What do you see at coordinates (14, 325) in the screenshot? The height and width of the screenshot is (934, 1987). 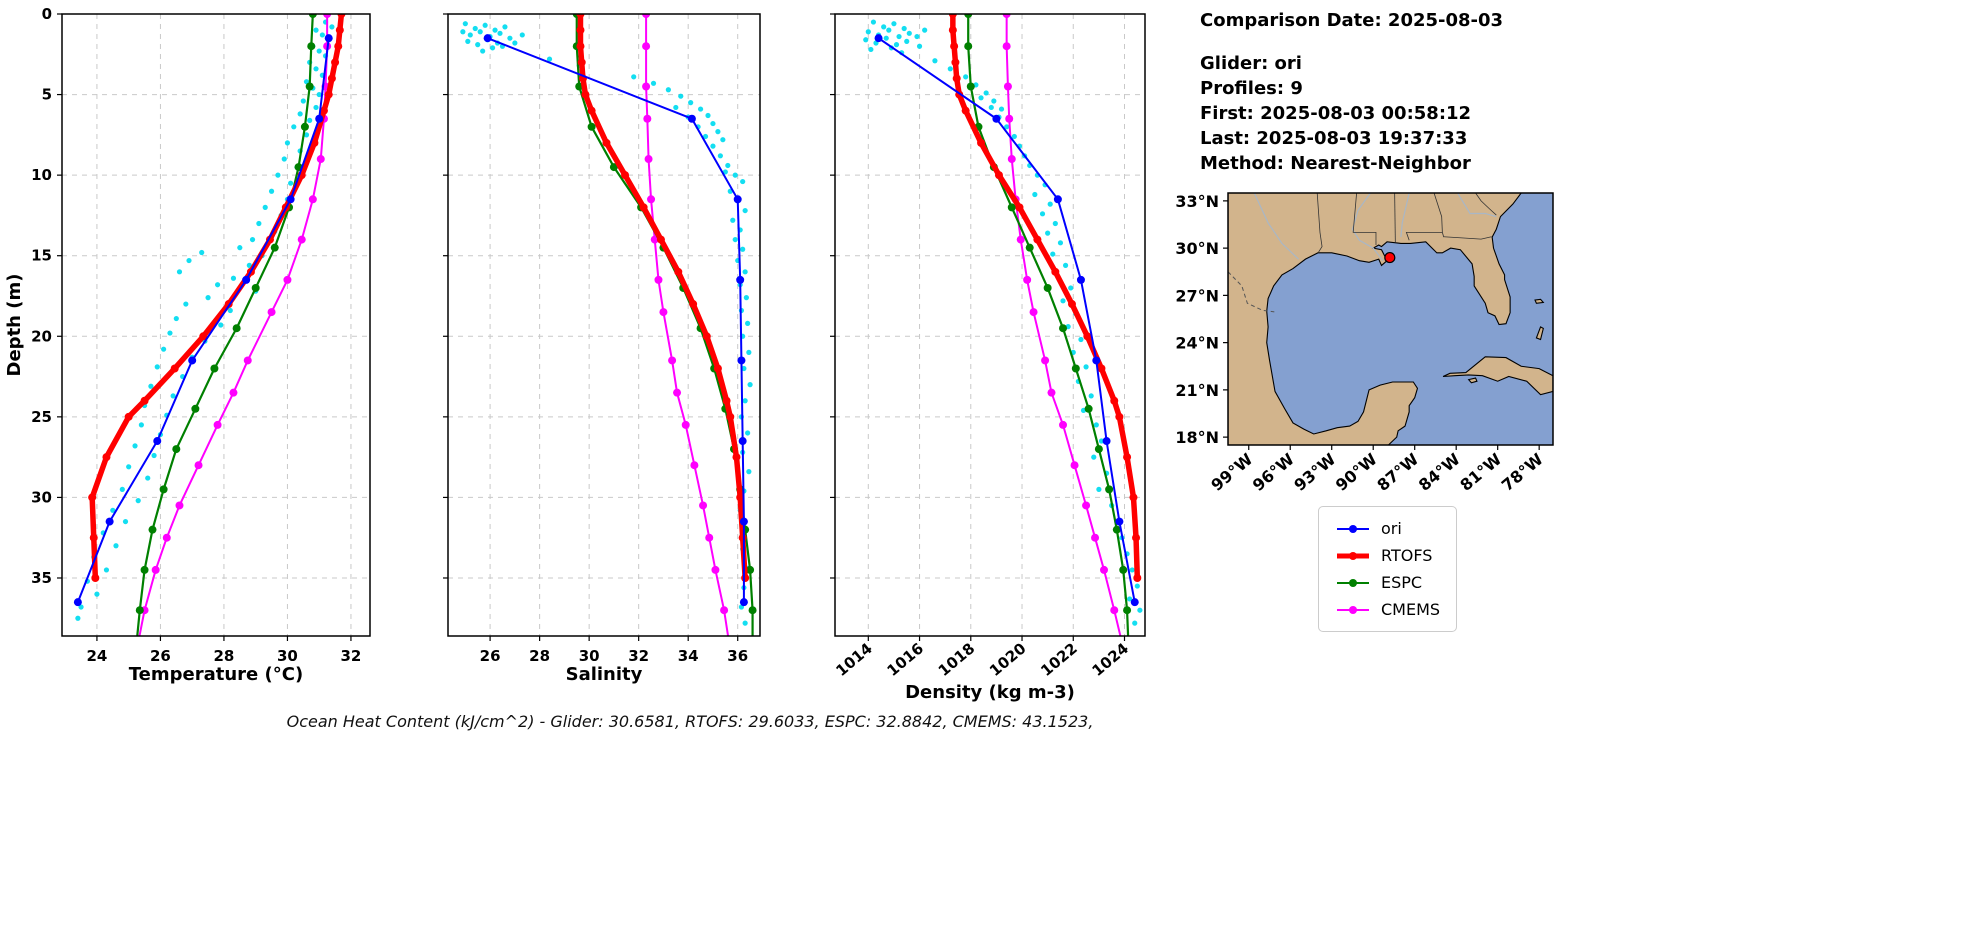 I see `depth-ylabel: Depth (m)` at bounding box center [14, 325].